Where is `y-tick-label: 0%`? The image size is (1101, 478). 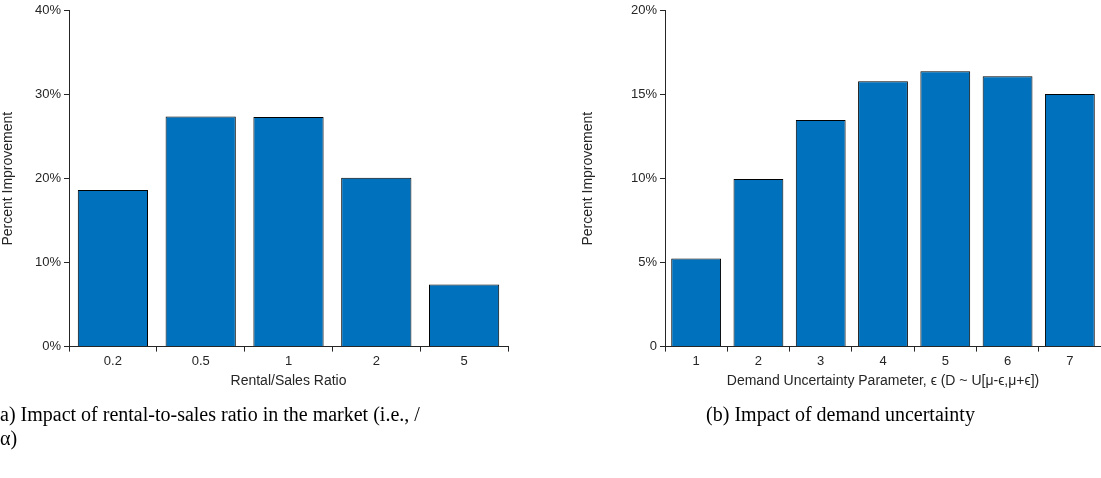
y-tick-label: 0% is located at coordinates (52, 346).